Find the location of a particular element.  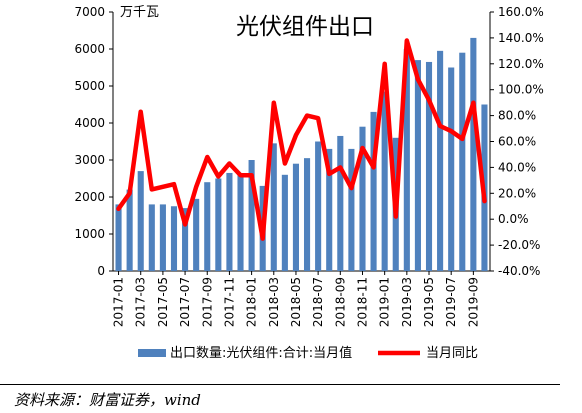

right-tick-label: 40.0% is located at coordinates (517, 167).